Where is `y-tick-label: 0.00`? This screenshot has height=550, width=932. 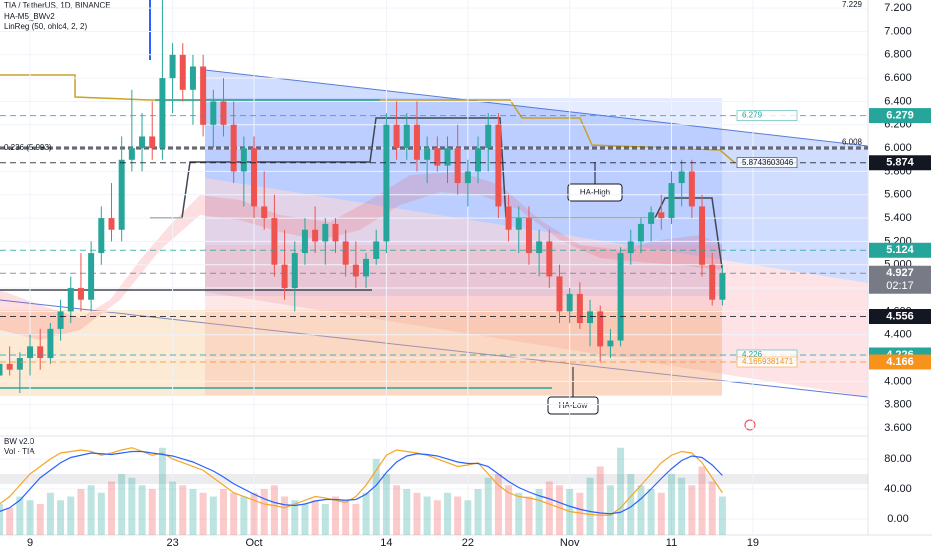 y-tick-label: 0.00 is located at coordinates (897, 519).